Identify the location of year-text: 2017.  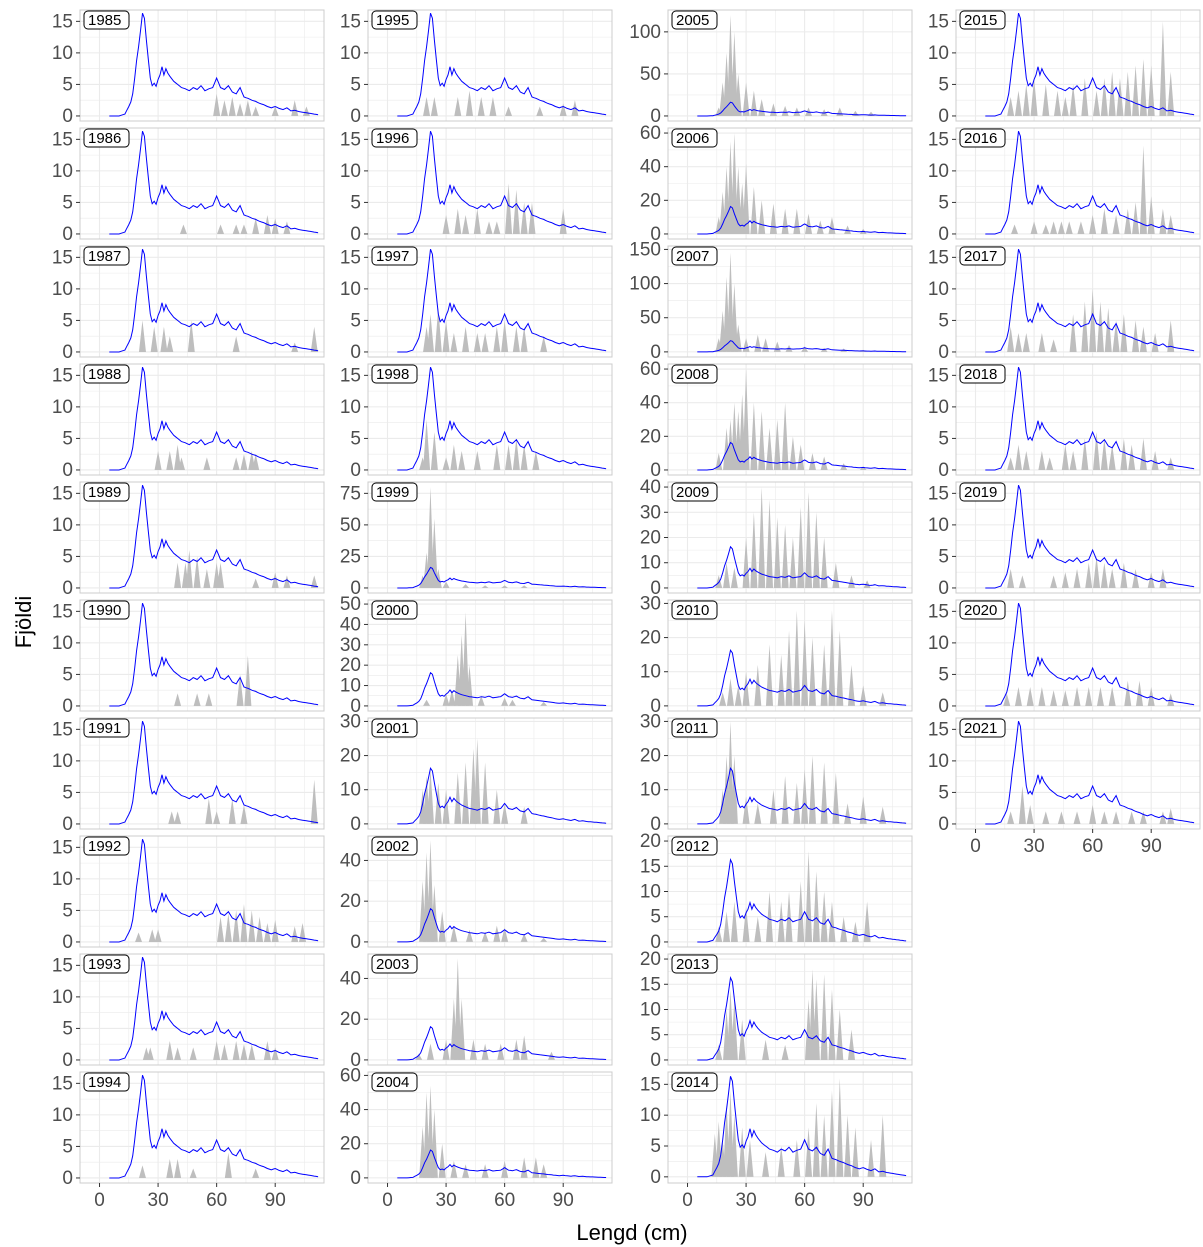
(980, 256).